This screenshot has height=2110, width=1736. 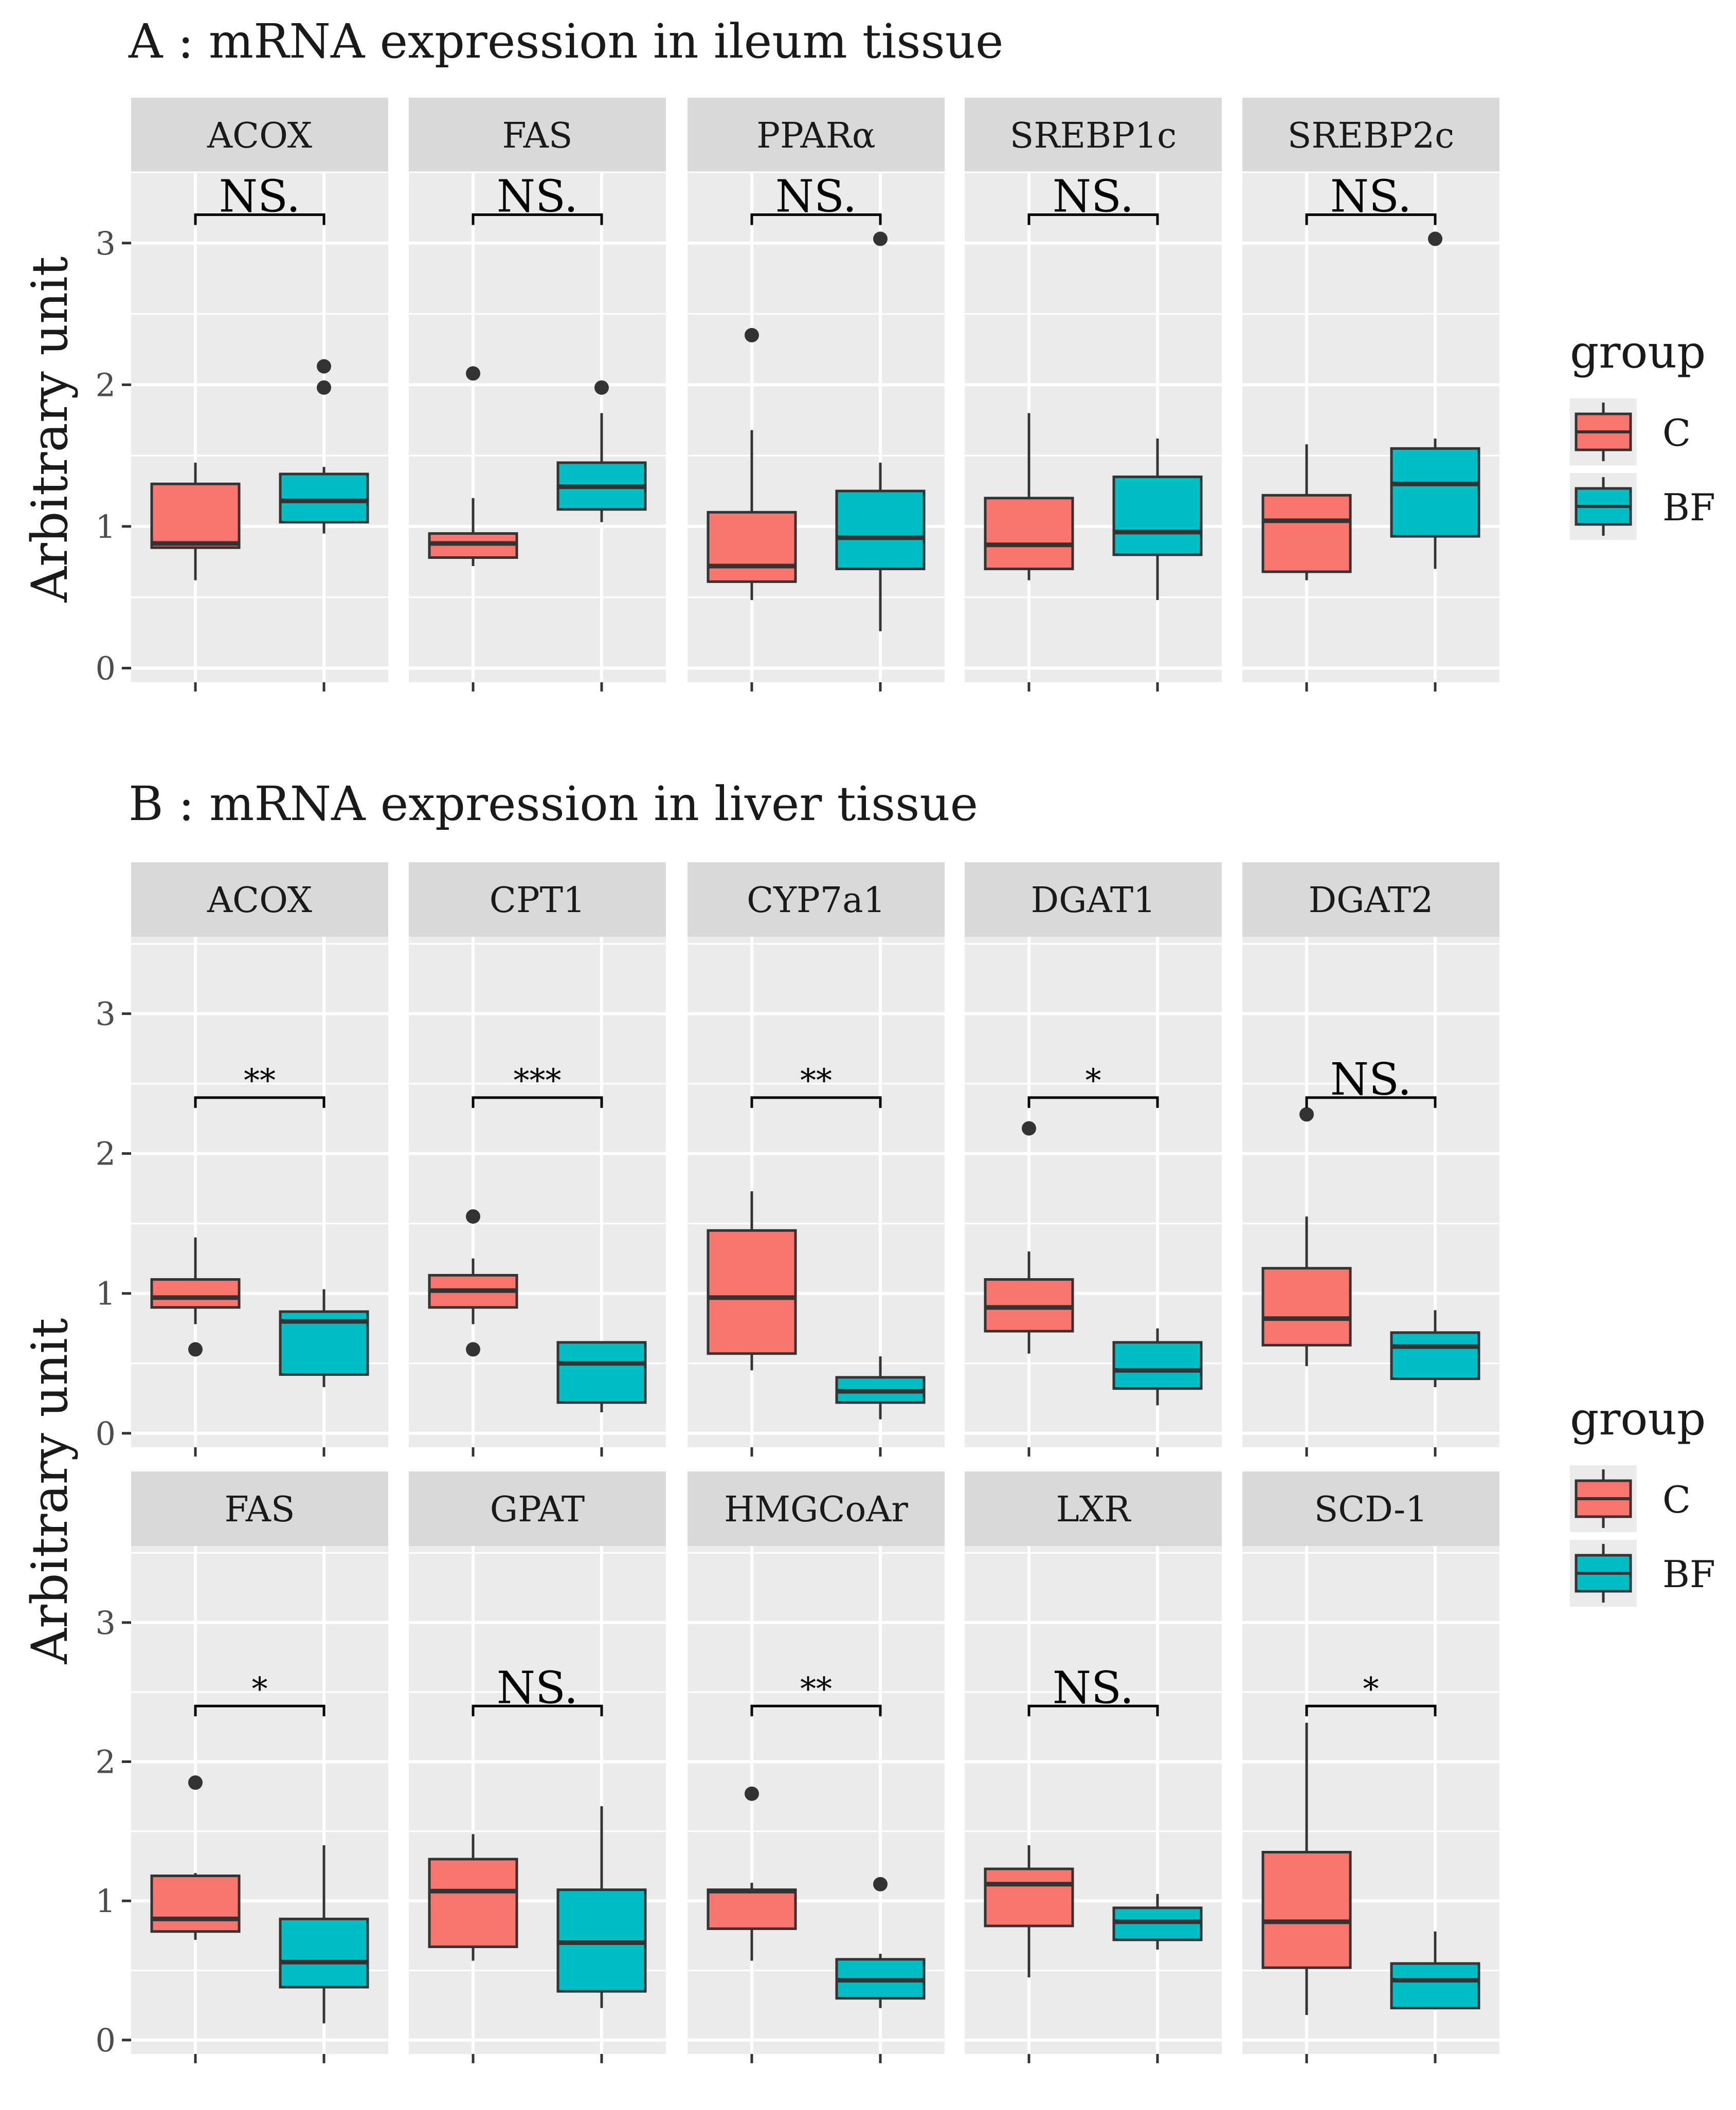 I want to click on facet-label: LXR, so click(x=1094, y=1509).